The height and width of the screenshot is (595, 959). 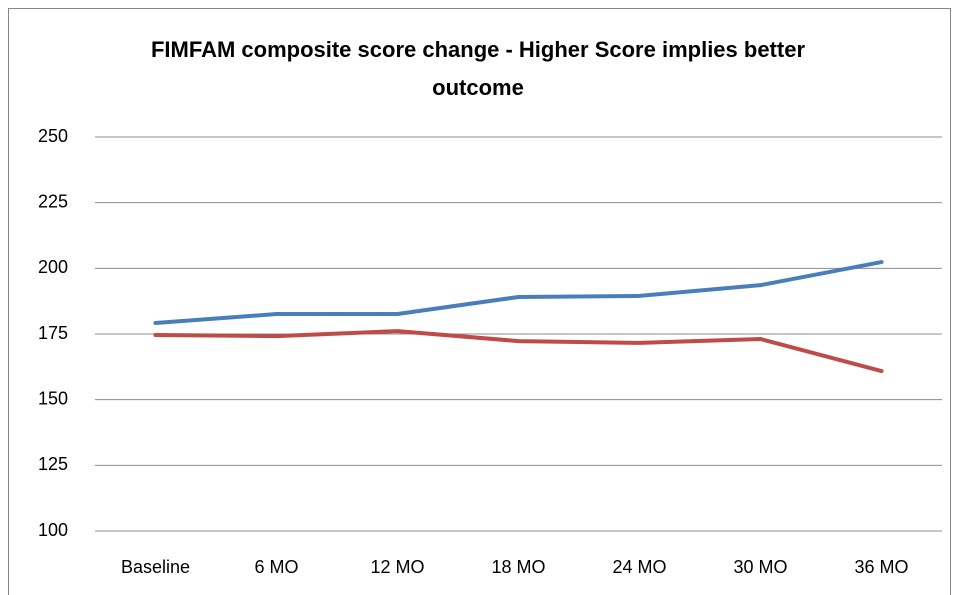 I want to click on x-tick-label: 36 MO, so click(x=881, y=567).